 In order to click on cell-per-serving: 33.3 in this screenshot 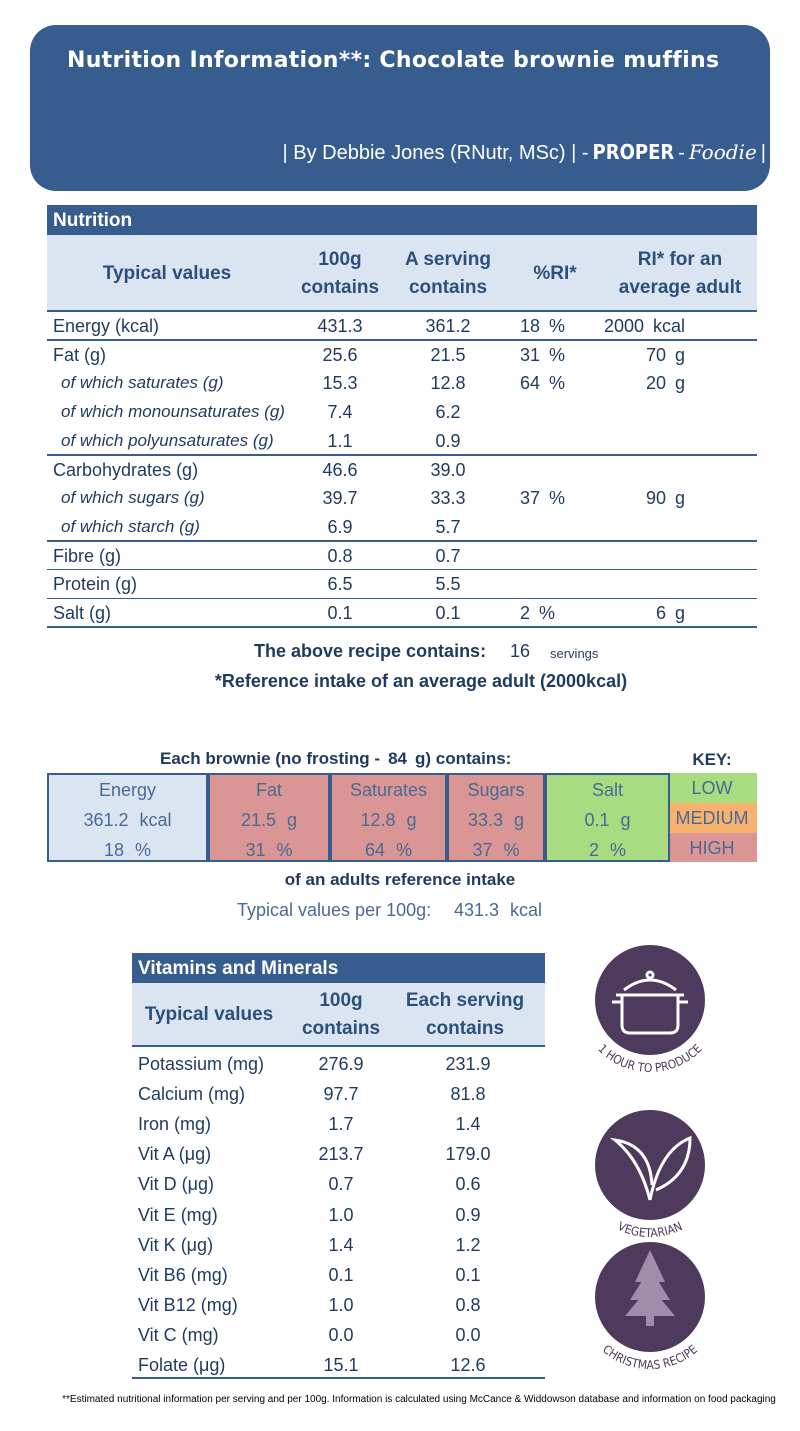, I will do `click(448, 498)`.